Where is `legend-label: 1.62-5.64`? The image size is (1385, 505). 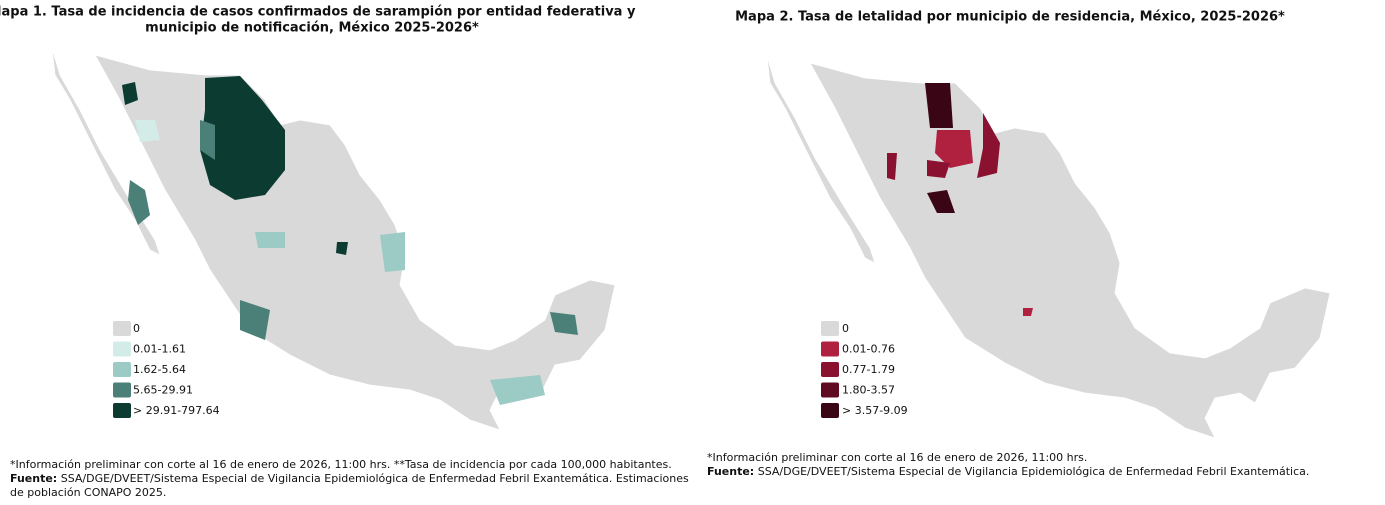
legend-label: 1.62-5.64 is located at coordinates (159, 369).